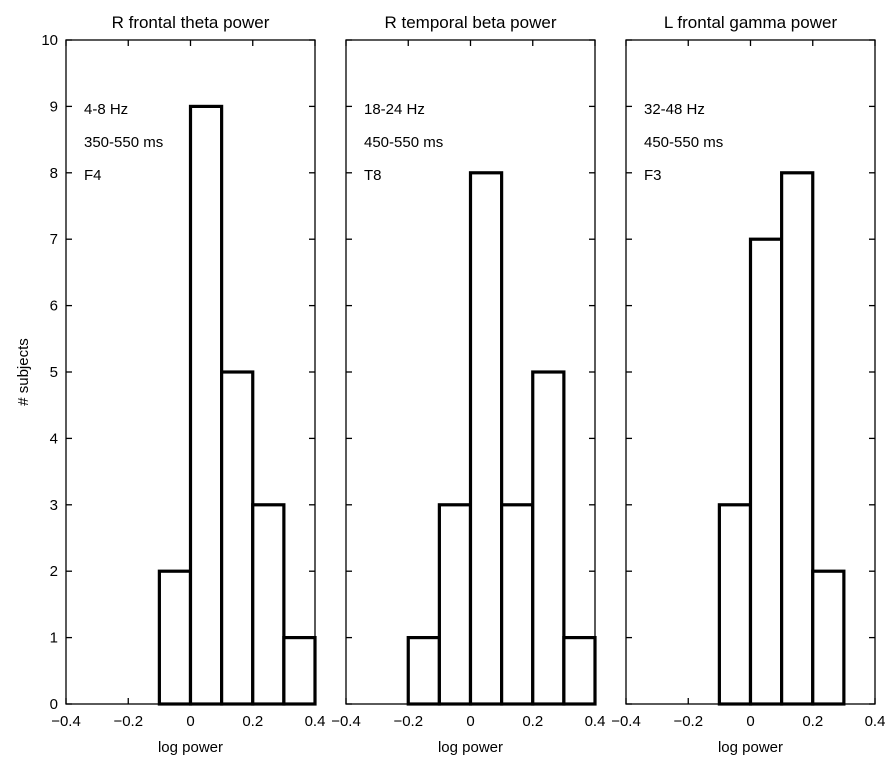 The width and height of the screenshot is (885, 758). Describe the element at coordinates (373, 175) in the screenshot. I see `panel-annotation: T8` at that location.